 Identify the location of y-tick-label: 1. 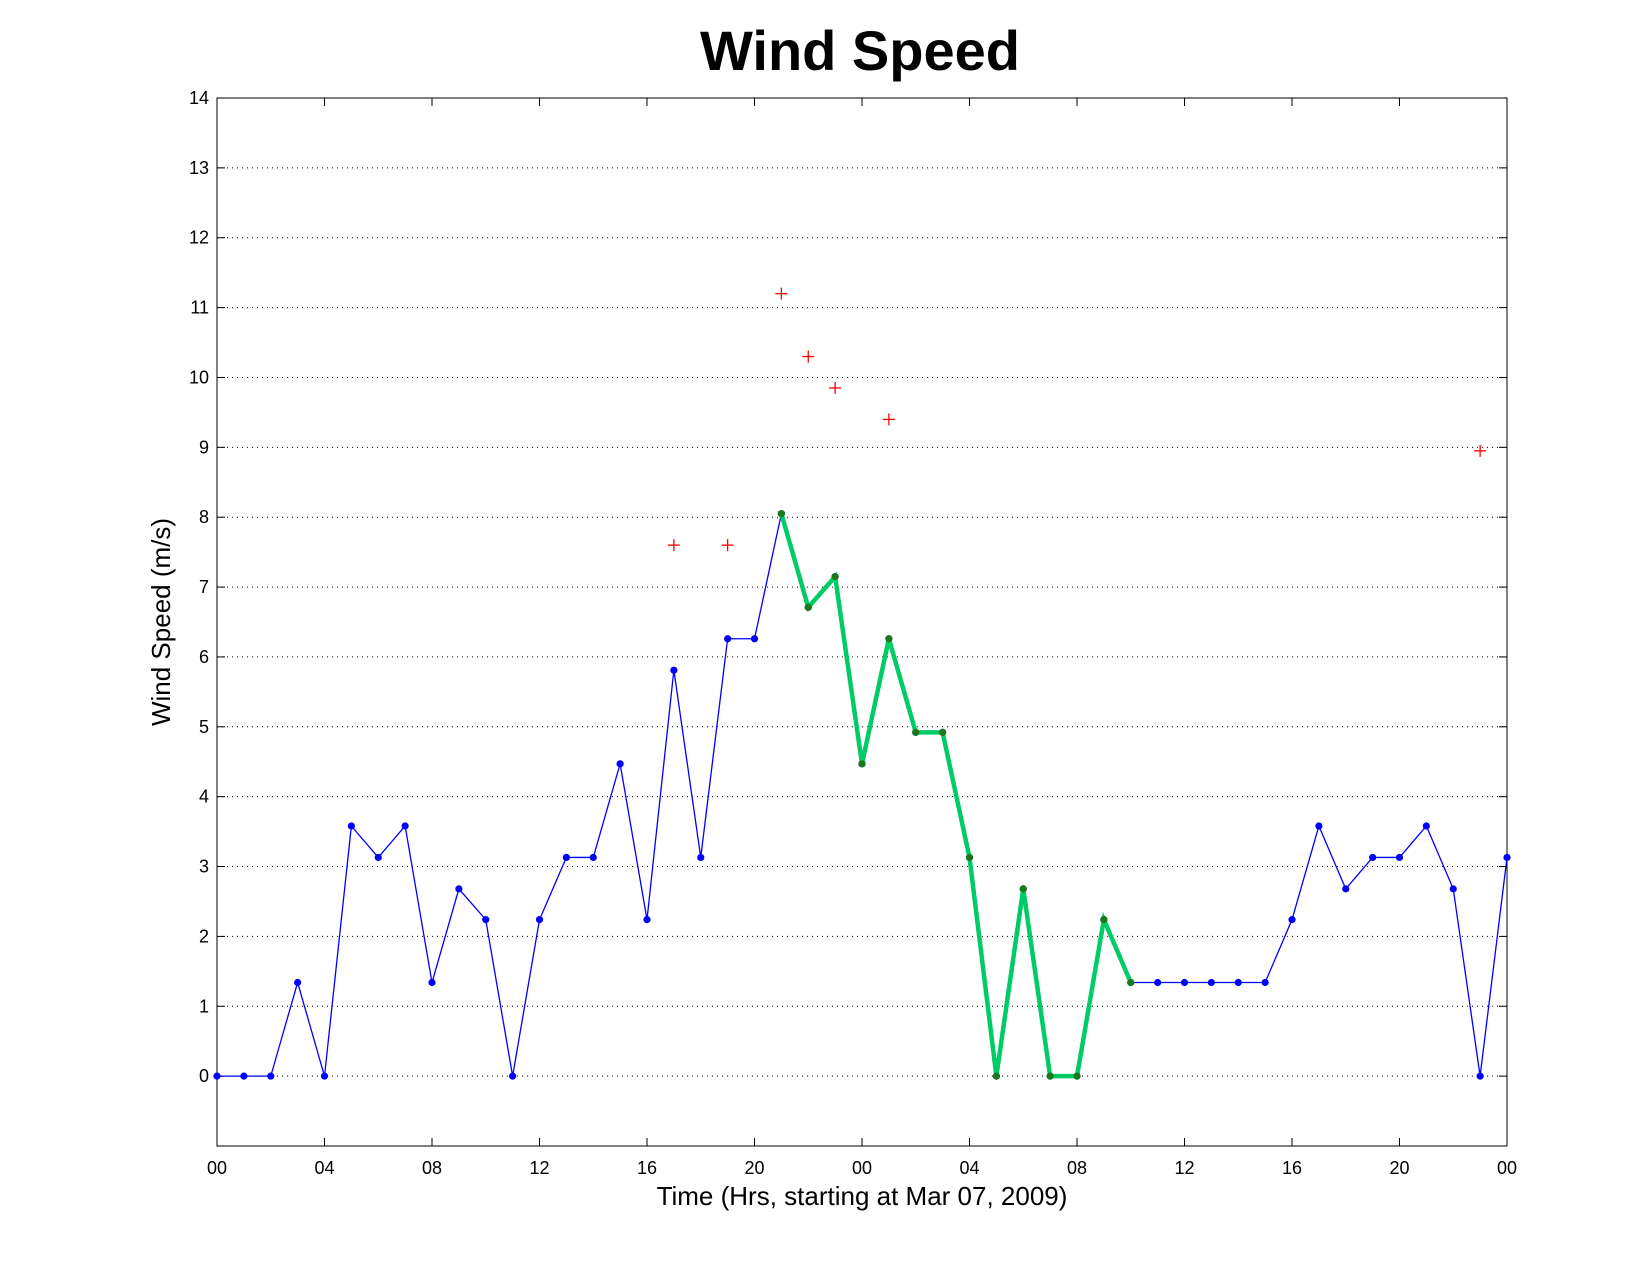
(204, 1006).